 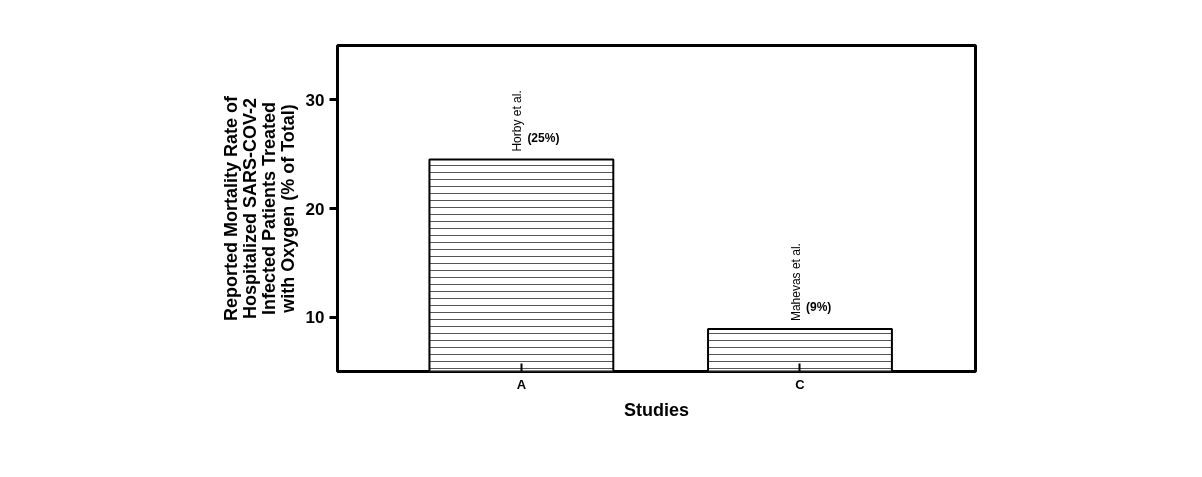 I want to click on y-tick-label: 10, so click(x=315, y=318).